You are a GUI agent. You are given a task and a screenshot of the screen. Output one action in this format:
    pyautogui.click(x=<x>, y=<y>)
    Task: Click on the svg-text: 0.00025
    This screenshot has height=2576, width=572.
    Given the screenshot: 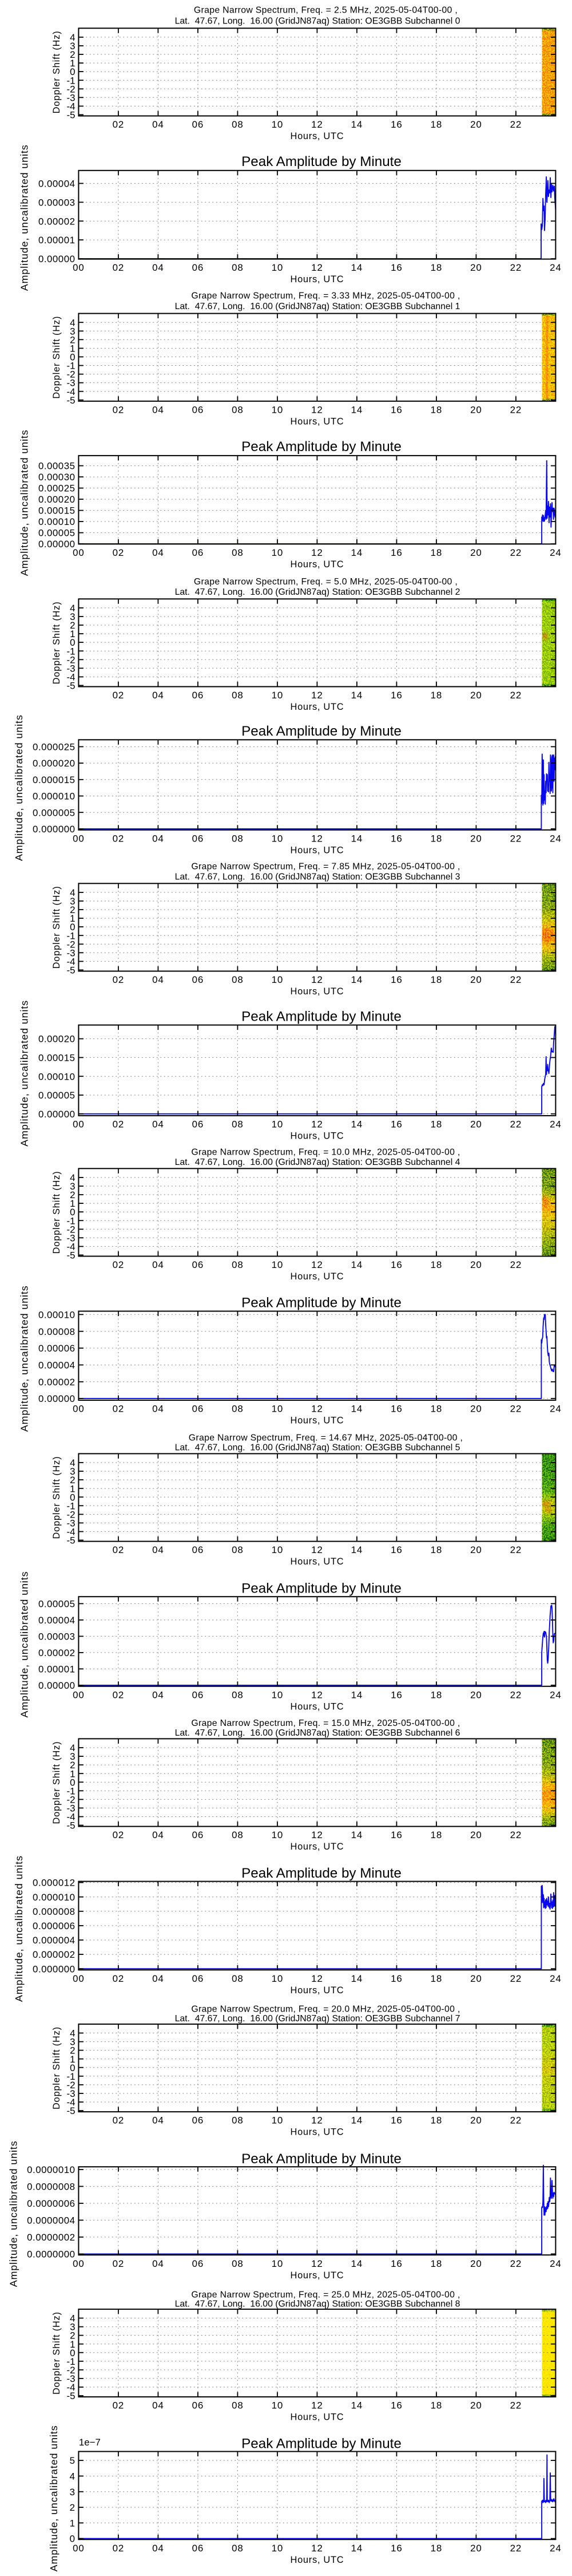 What is the action you would take?
    pyautogui.click(x=57, y=488)
    